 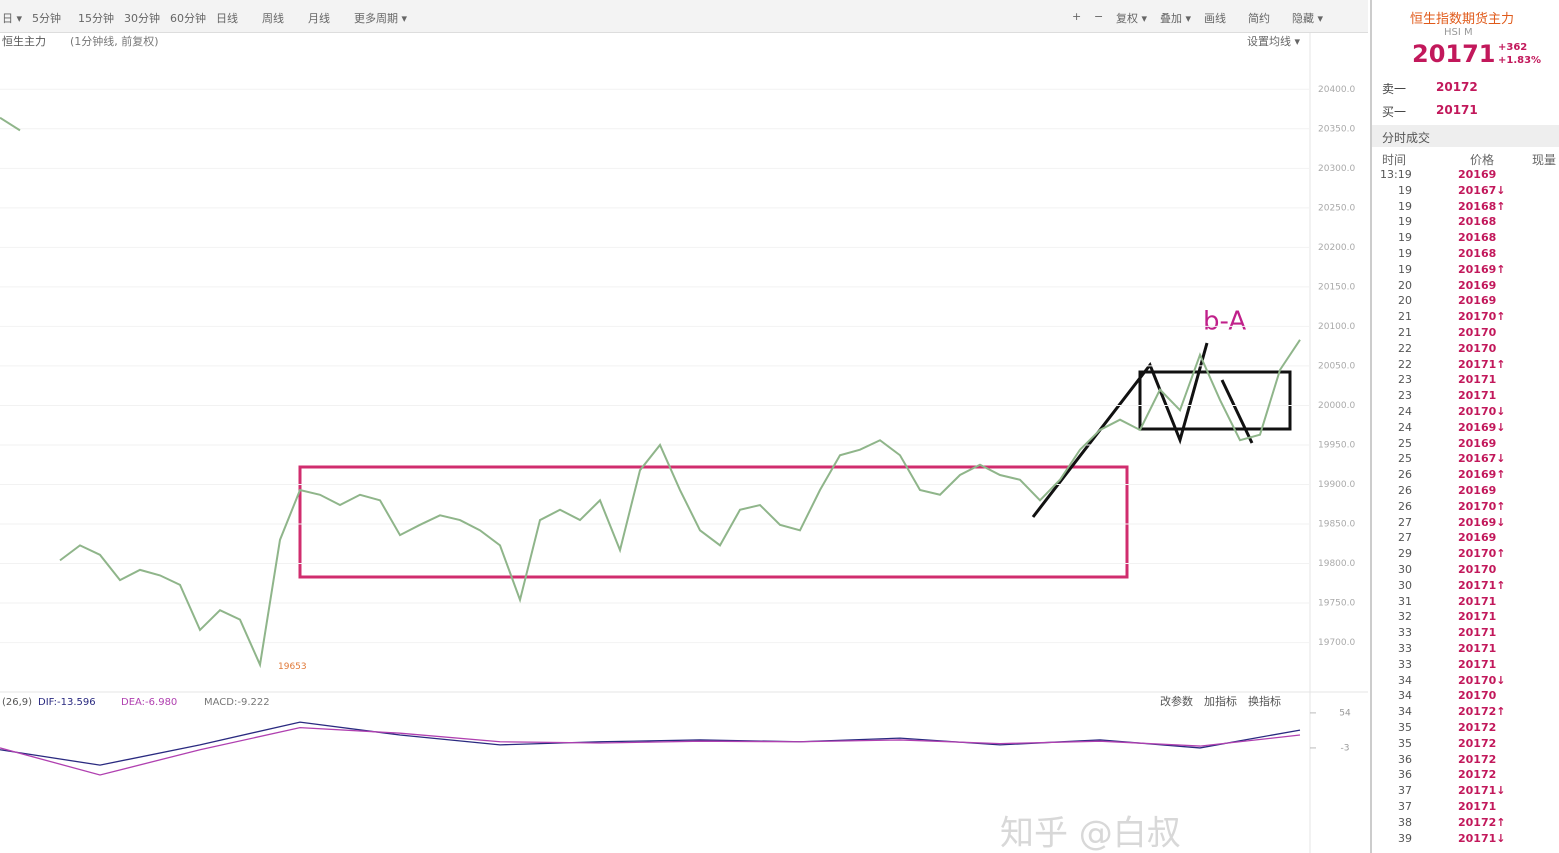 I want to click on trade-price: 20169↓, so click(x=1482, y=522).